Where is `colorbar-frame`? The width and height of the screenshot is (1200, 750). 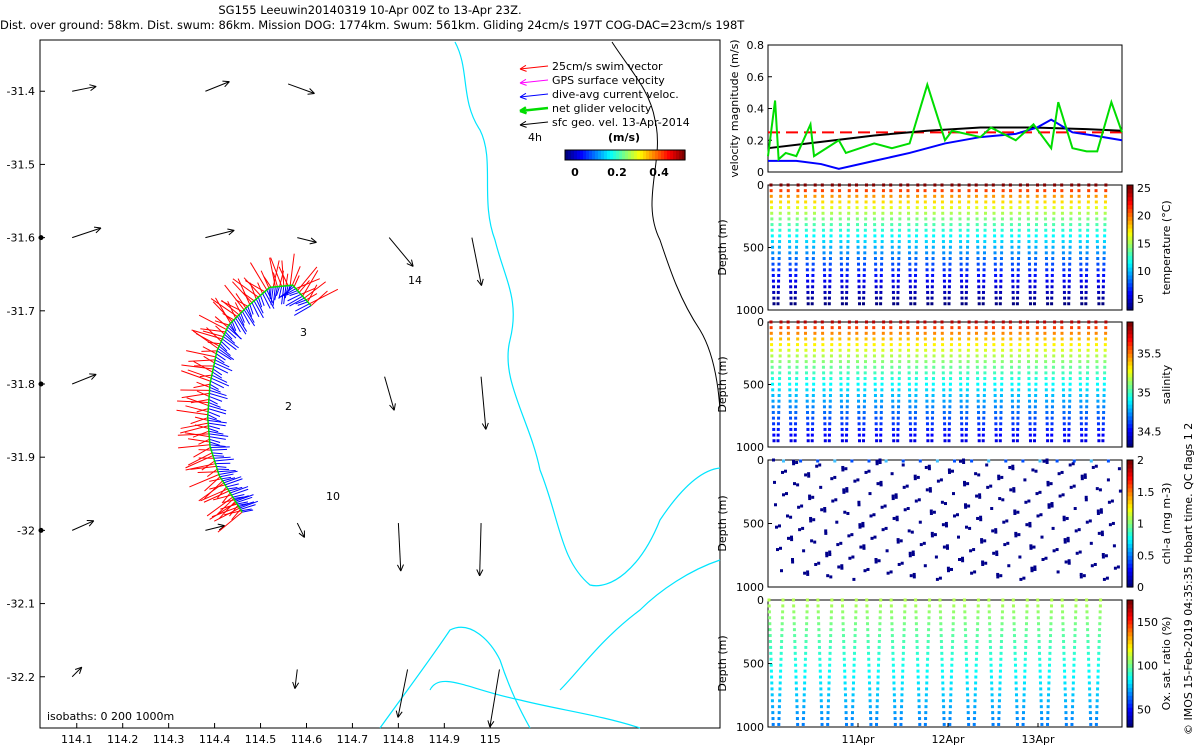 colorbar-frame is located at coordinates (625, 155).